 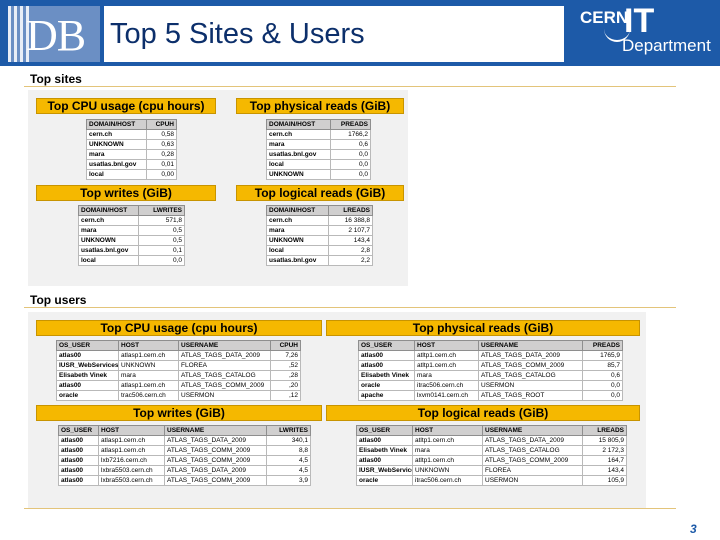 I want to click on table-cell: atlasp1.cern.ch, so click(x=148, y=385).